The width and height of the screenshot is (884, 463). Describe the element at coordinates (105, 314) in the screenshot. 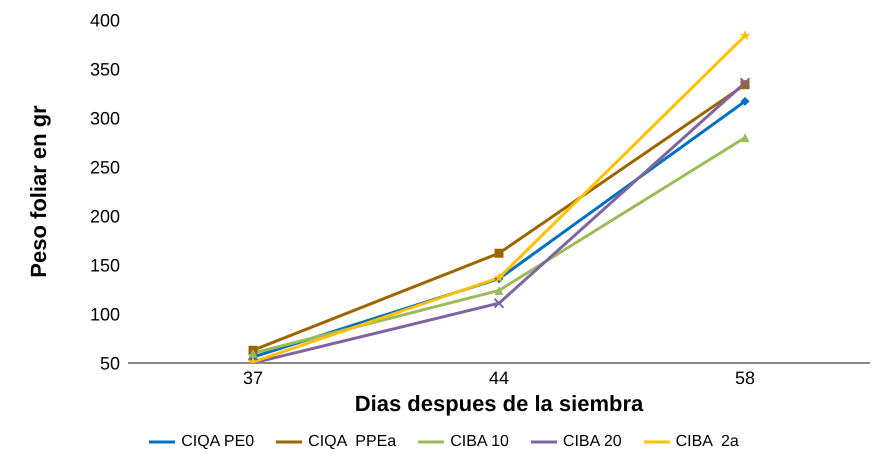

I see `y-tick-label: 100` at that location.